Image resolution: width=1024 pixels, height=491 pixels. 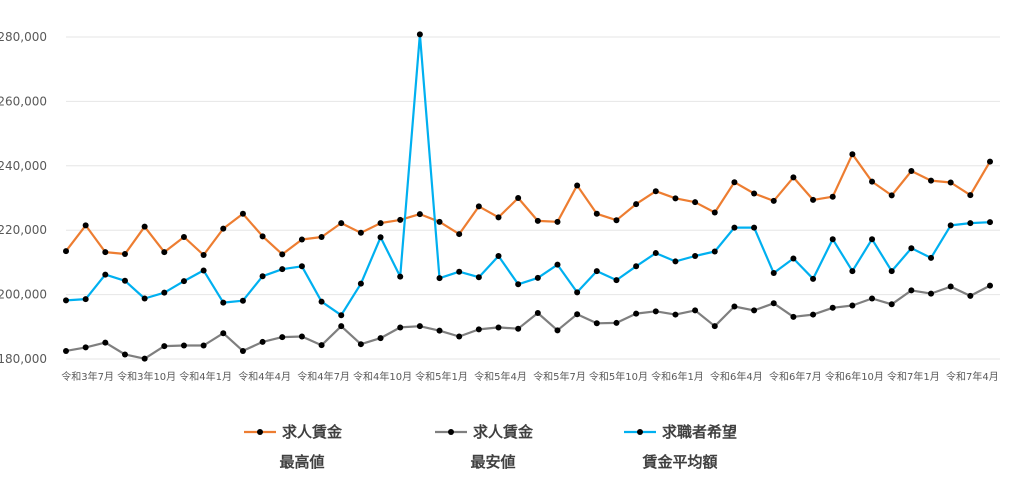 I want to click on x-tick-label: 令和4年1月, so click(x=205, y=376).